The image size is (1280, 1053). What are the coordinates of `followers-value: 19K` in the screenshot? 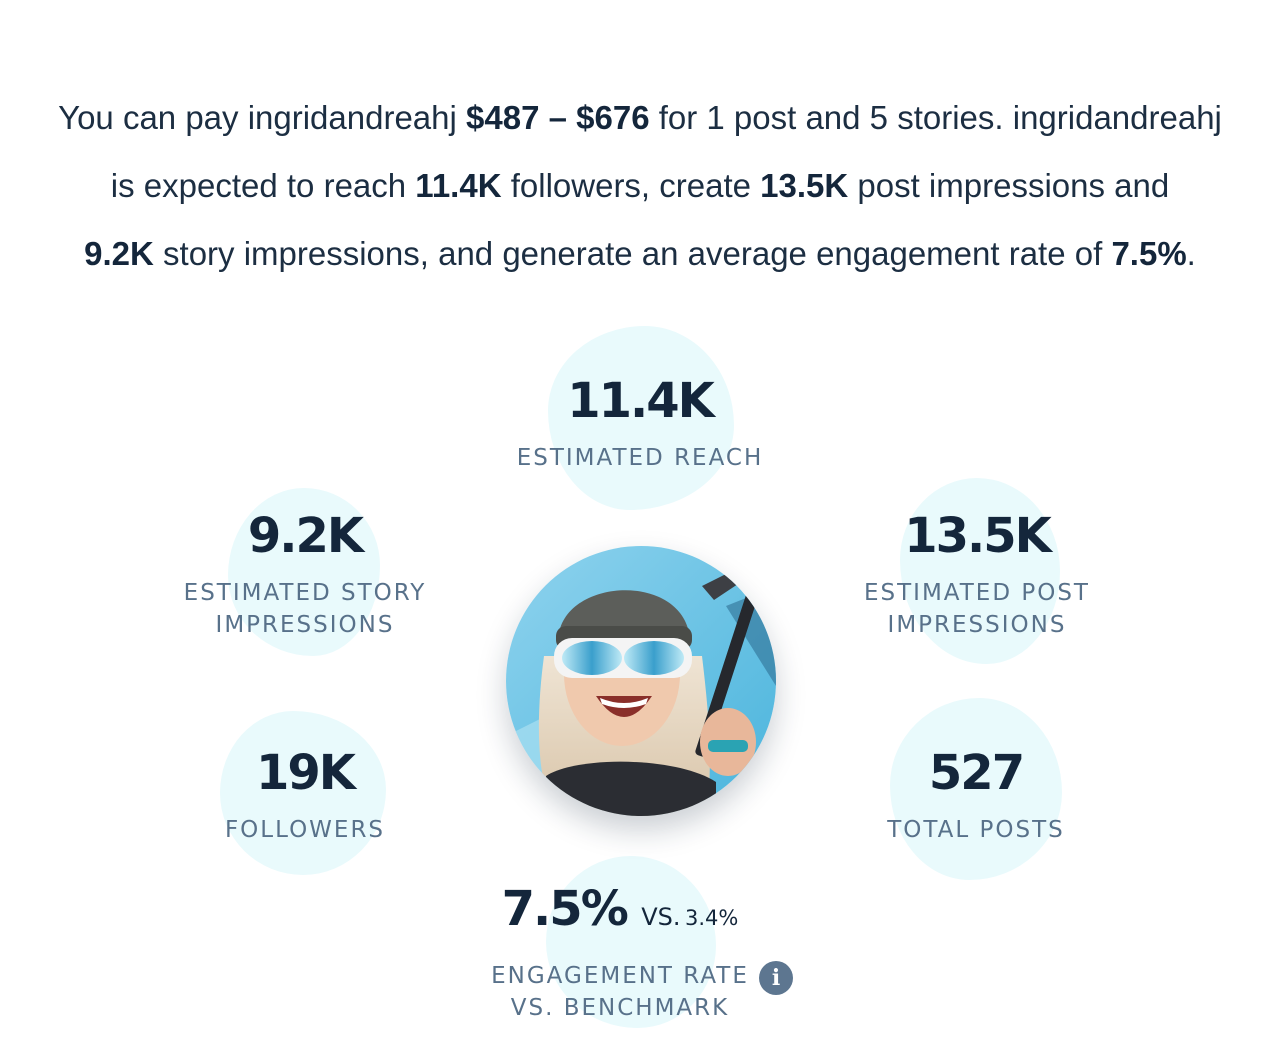 It's located at (306, 773).